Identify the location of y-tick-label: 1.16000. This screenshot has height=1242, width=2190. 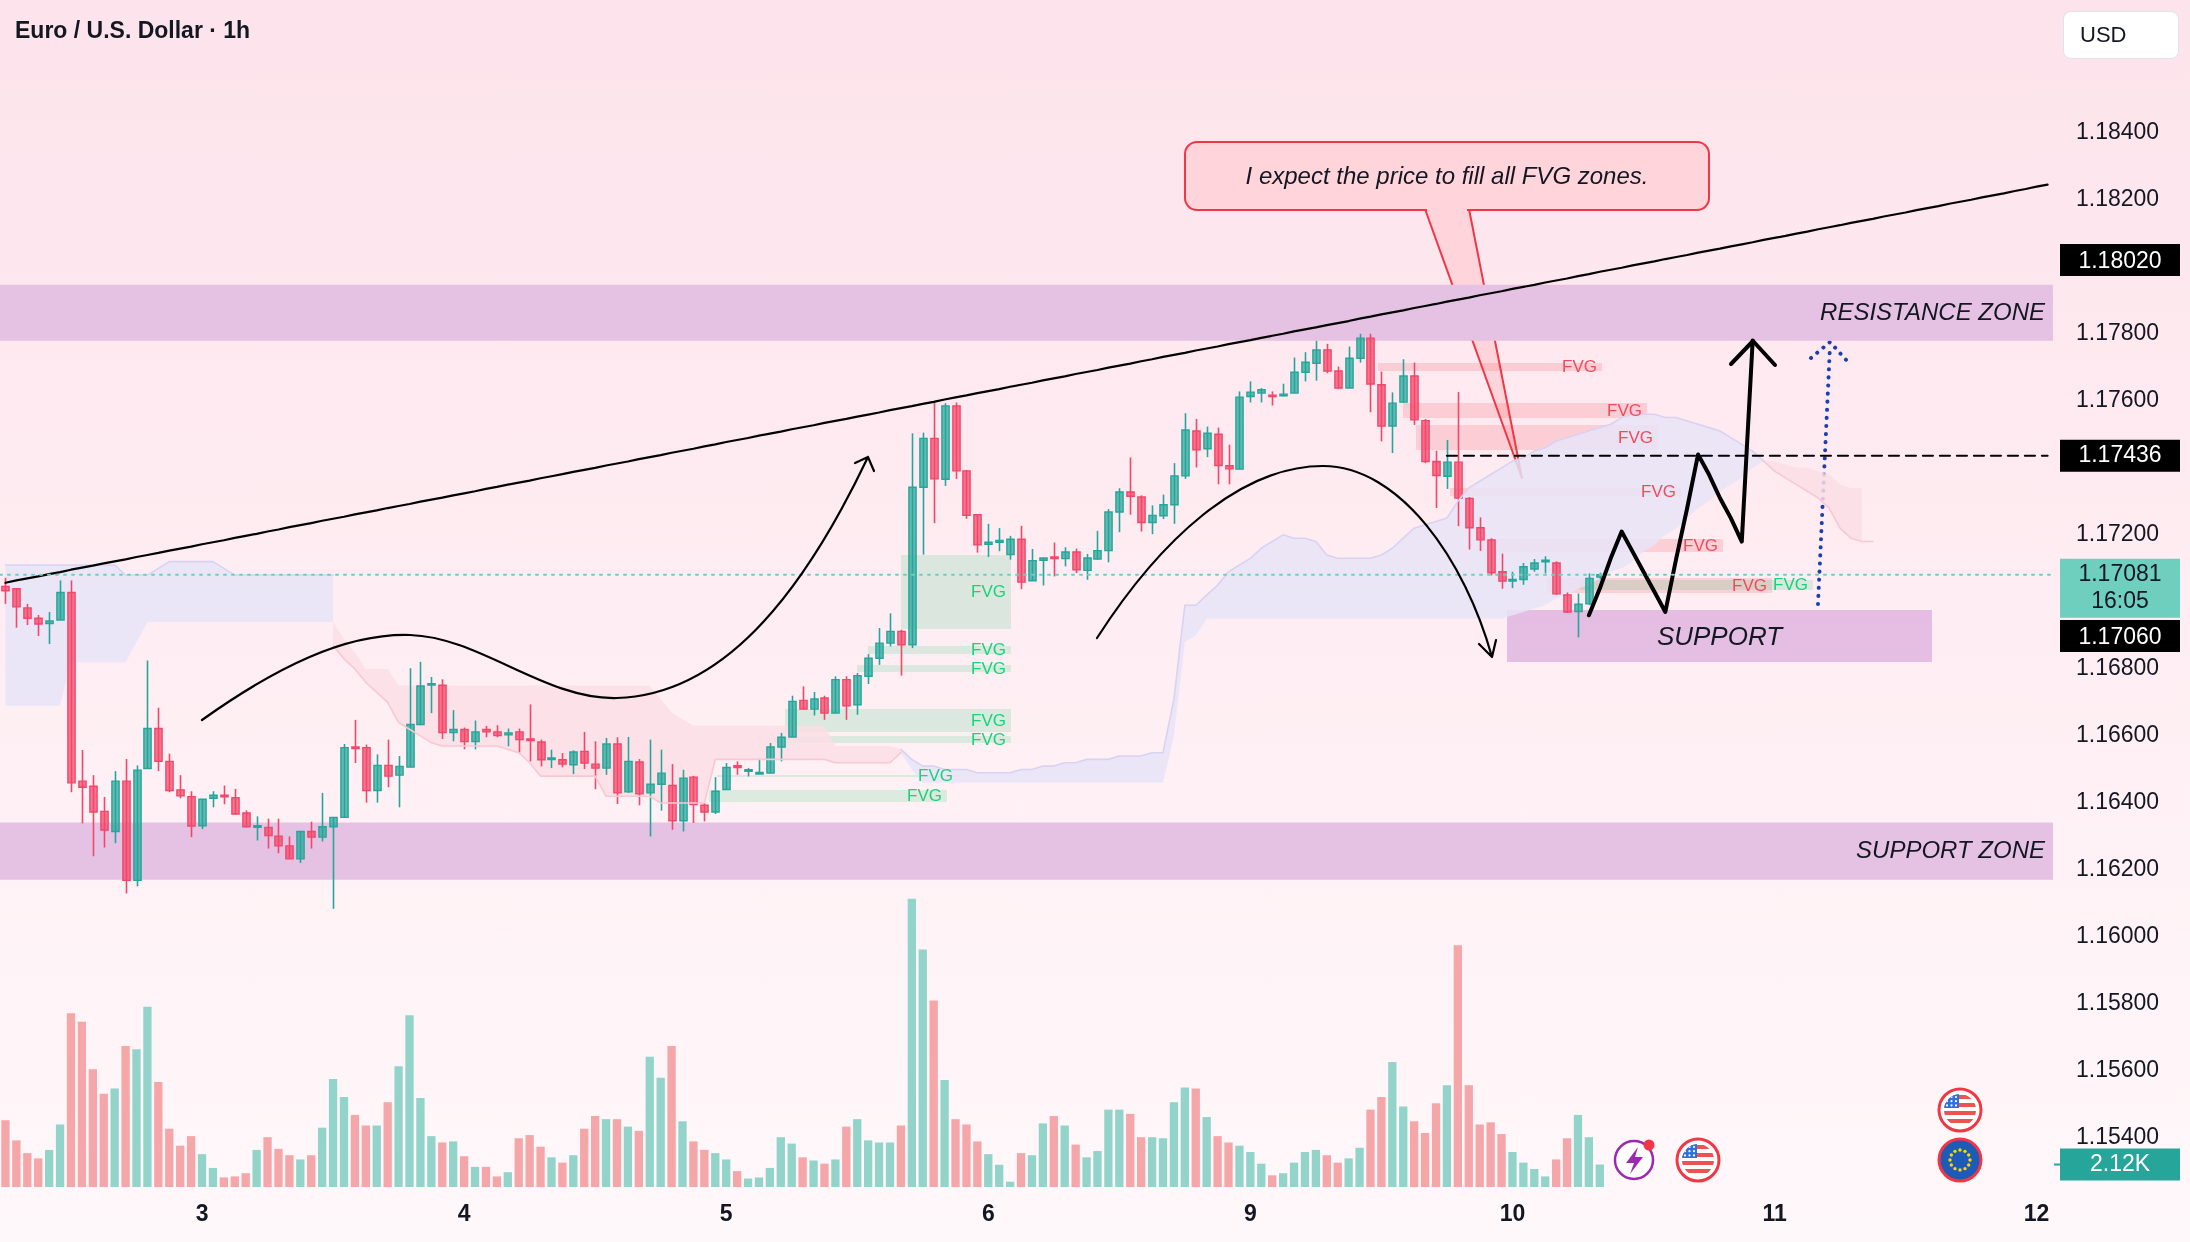
(2118, 935).